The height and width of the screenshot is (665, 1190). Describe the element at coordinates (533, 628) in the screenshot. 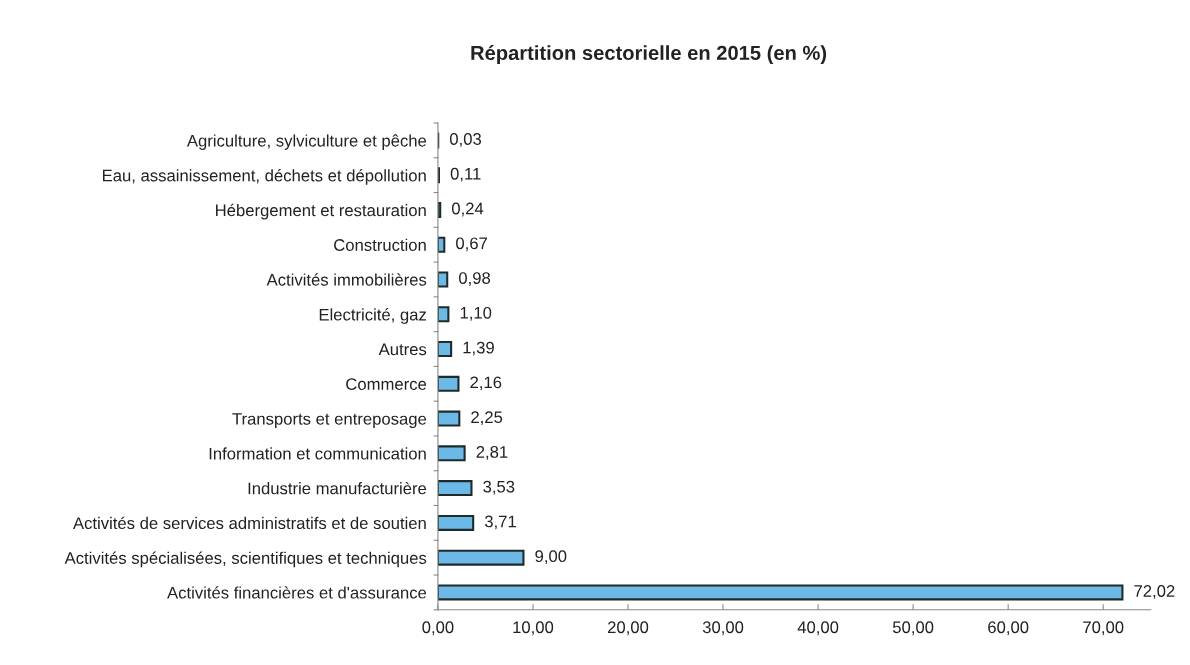

I see `x-tick-label: 10,00` at that location.